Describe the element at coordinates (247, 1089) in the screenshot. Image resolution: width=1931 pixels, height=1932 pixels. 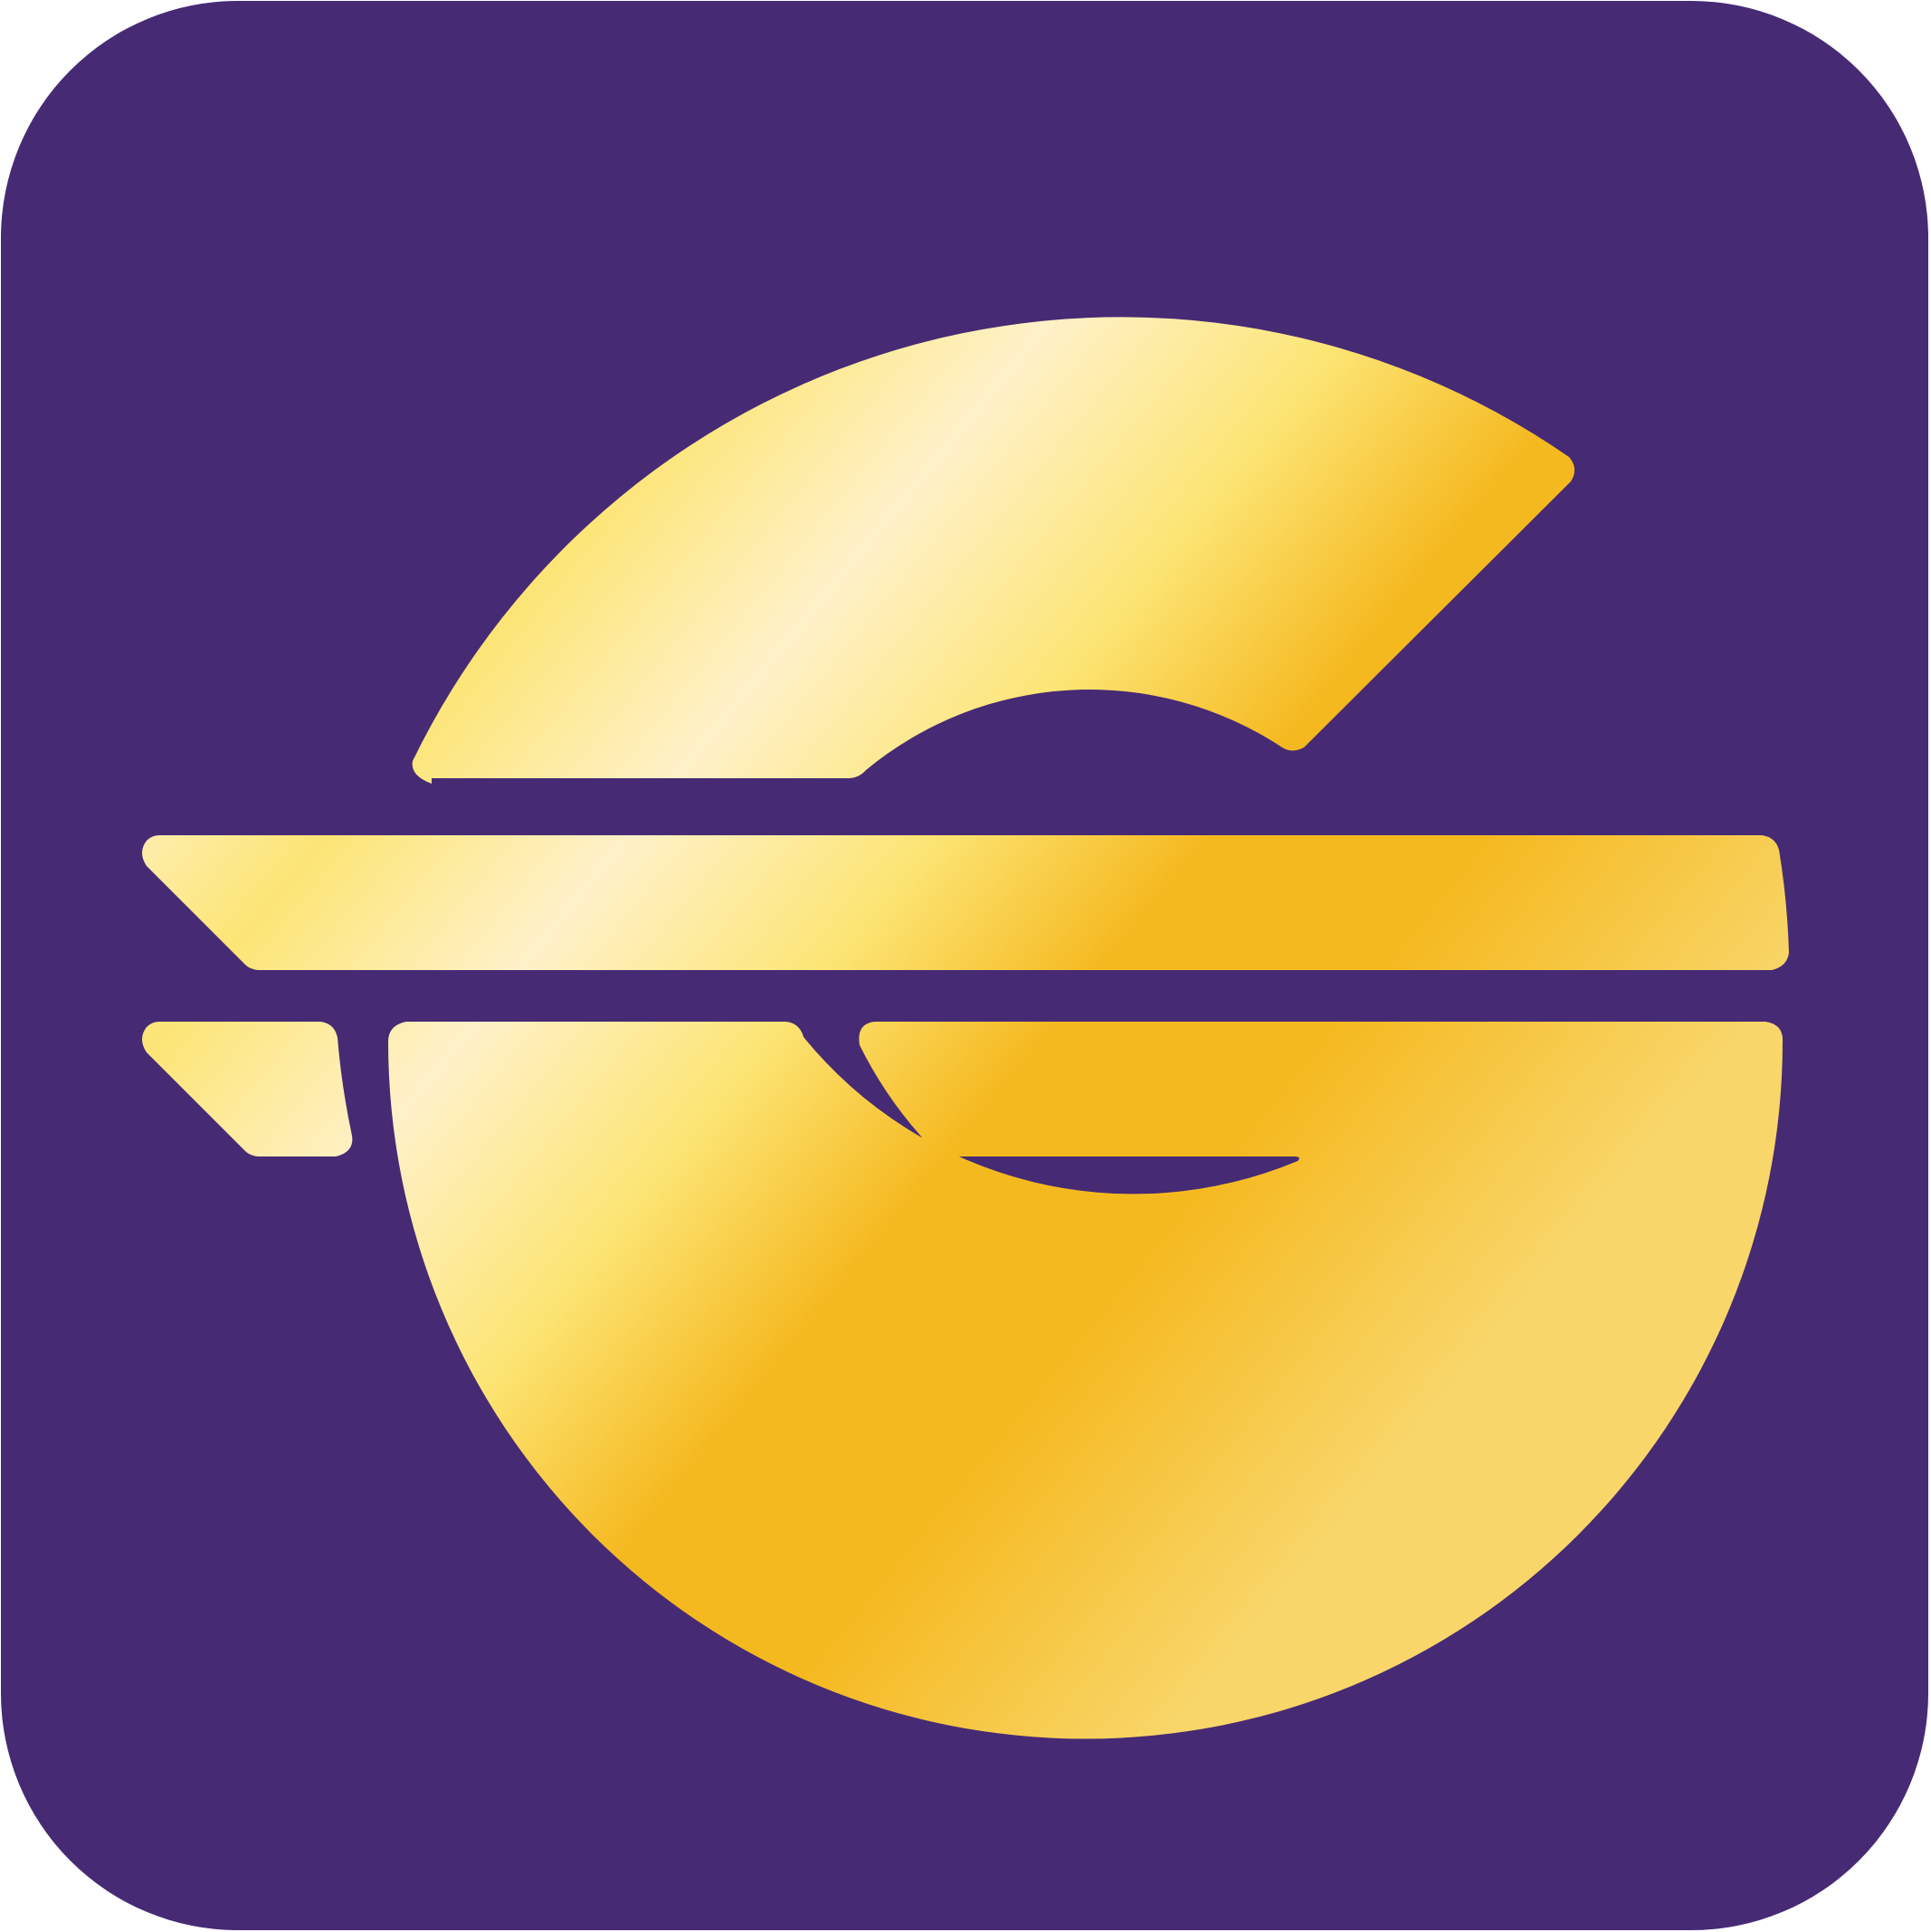
I see `g-small-left-bar-shape` at that location.